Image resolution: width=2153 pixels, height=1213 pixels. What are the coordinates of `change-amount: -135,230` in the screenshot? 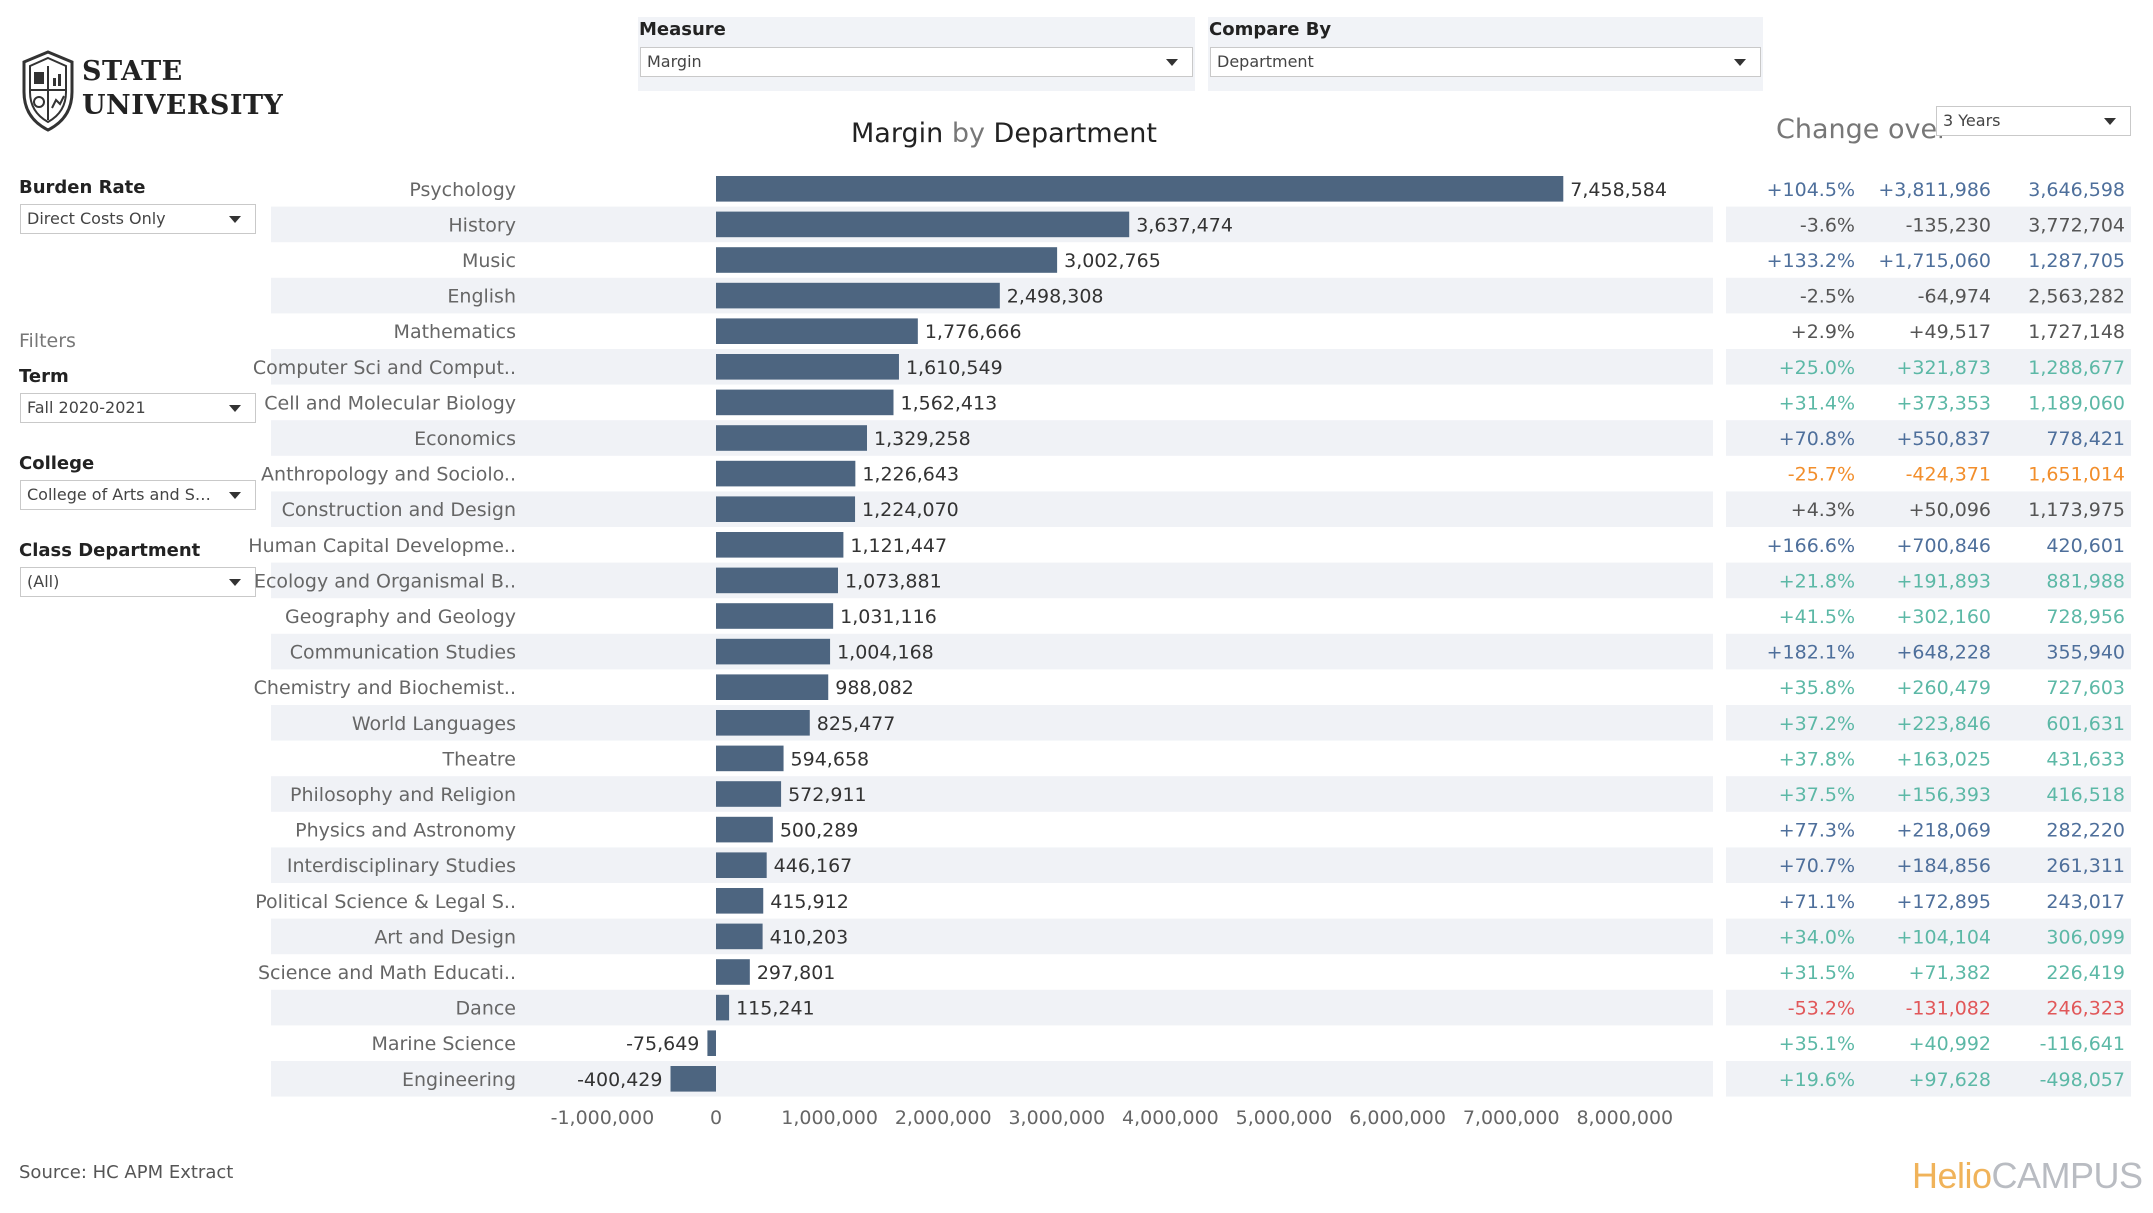 It's located at (1948, 225).